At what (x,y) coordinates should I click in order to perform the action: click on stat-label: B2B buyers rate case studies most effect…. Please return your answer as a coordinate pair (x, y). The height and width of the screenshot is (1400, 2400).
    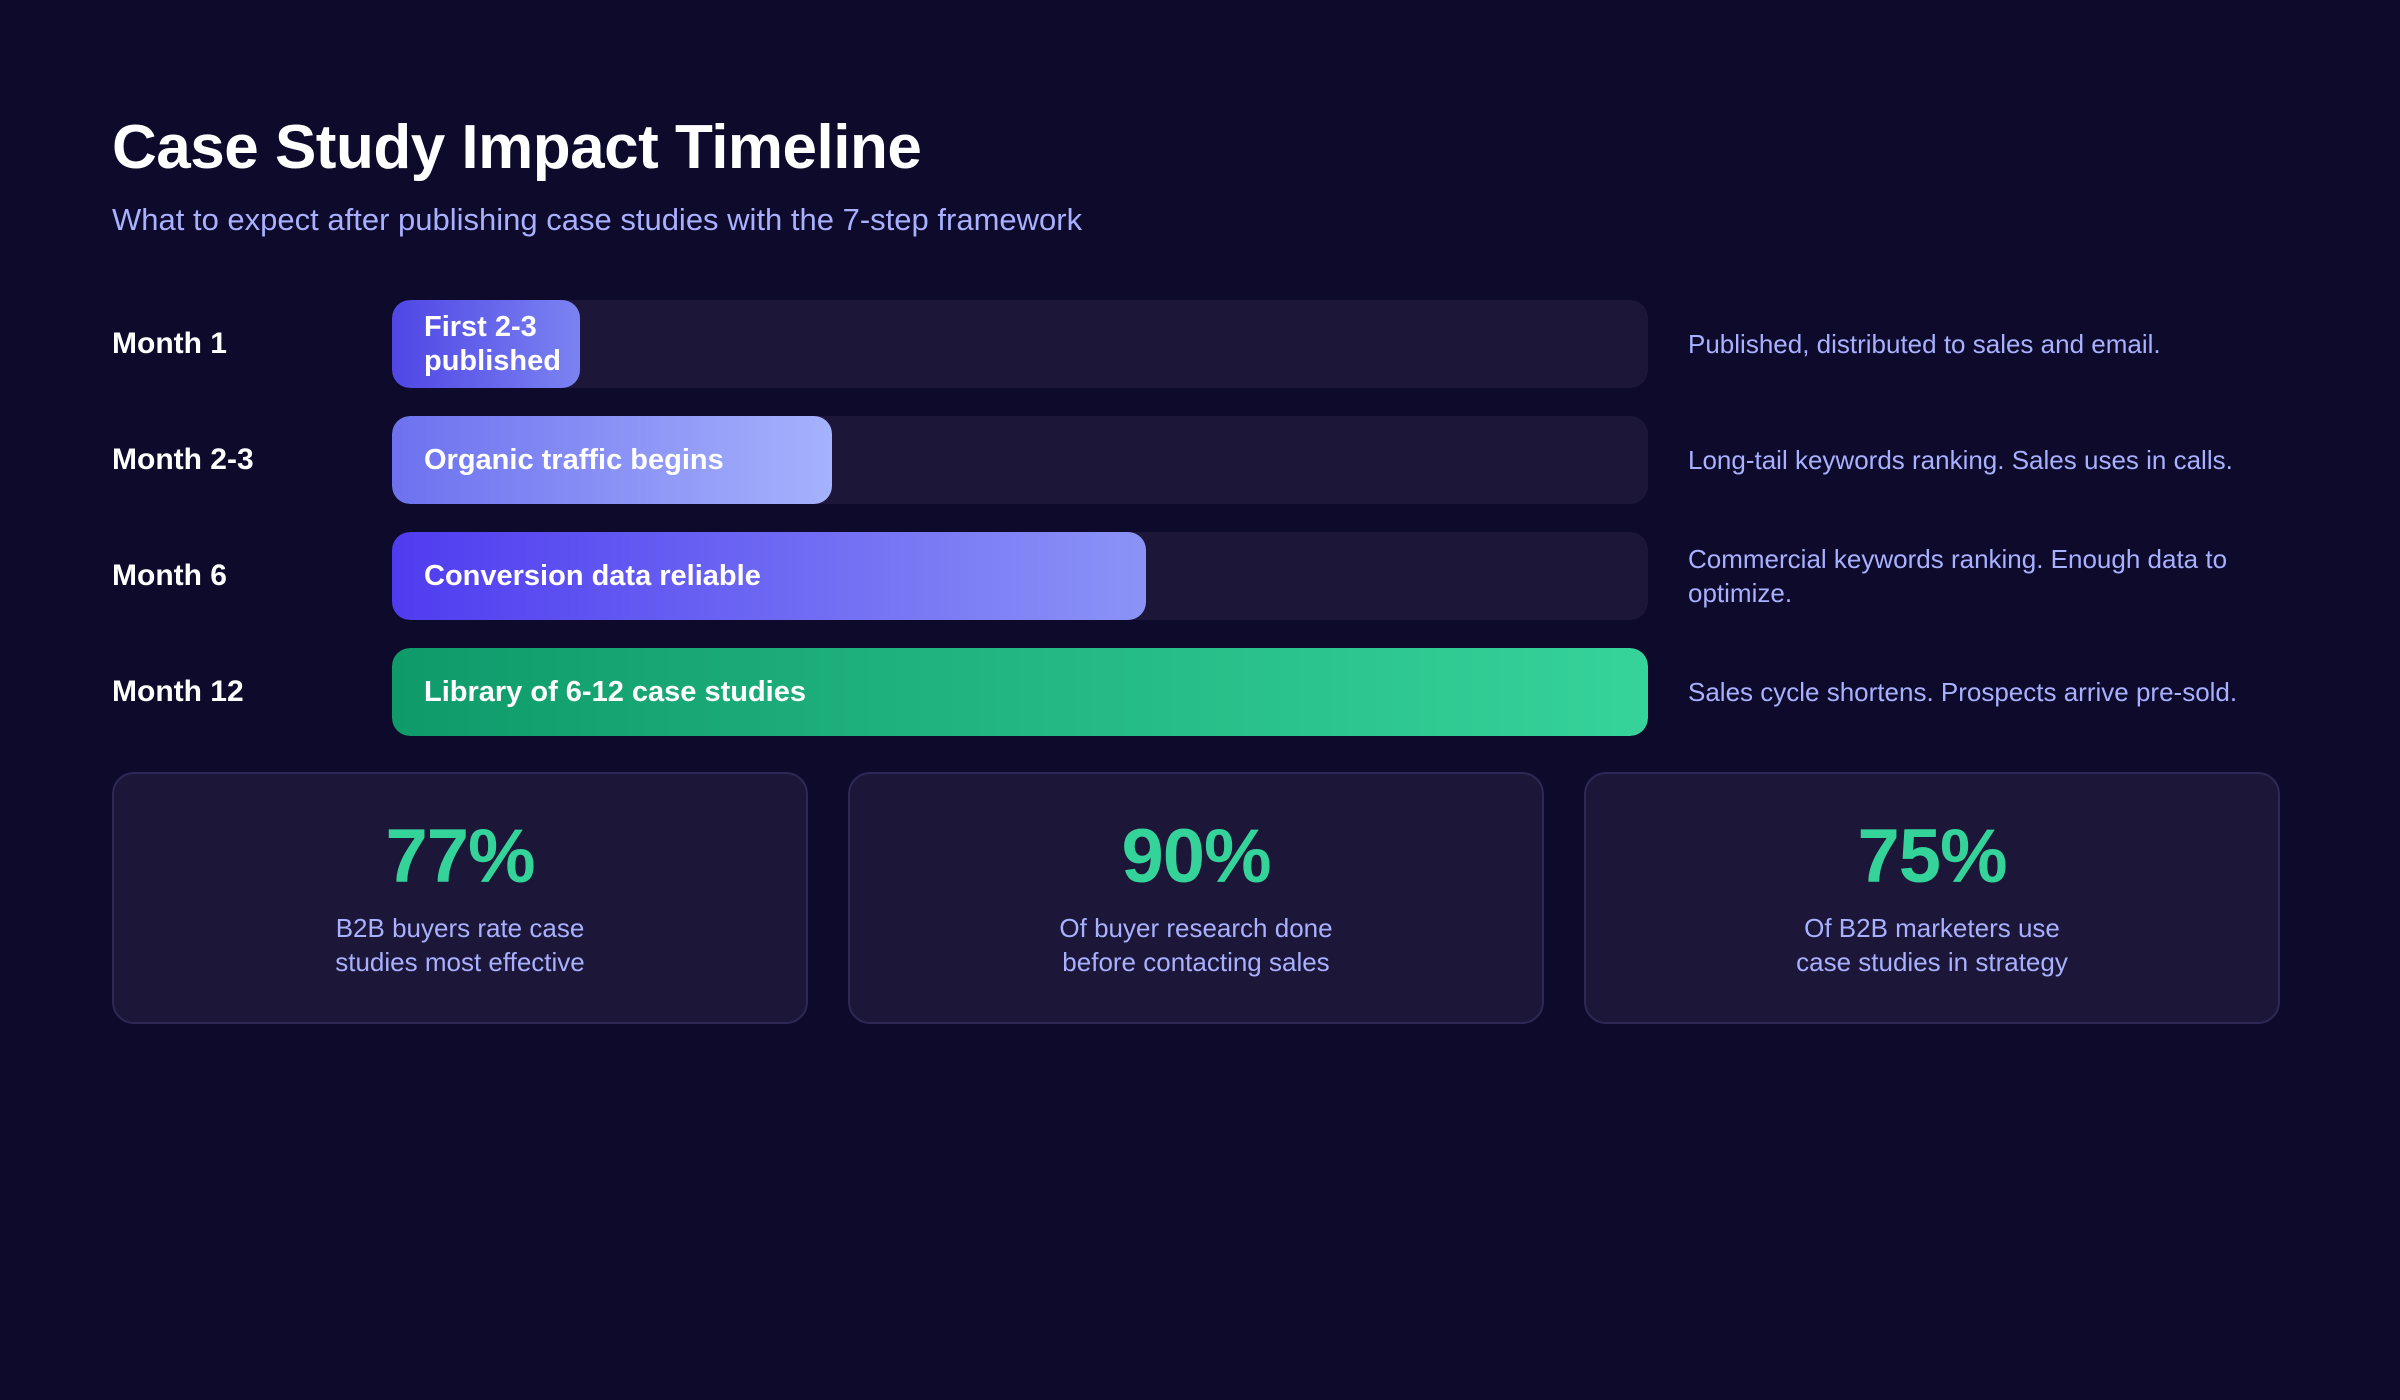
    Looking at the image, I should click on (460, 945).